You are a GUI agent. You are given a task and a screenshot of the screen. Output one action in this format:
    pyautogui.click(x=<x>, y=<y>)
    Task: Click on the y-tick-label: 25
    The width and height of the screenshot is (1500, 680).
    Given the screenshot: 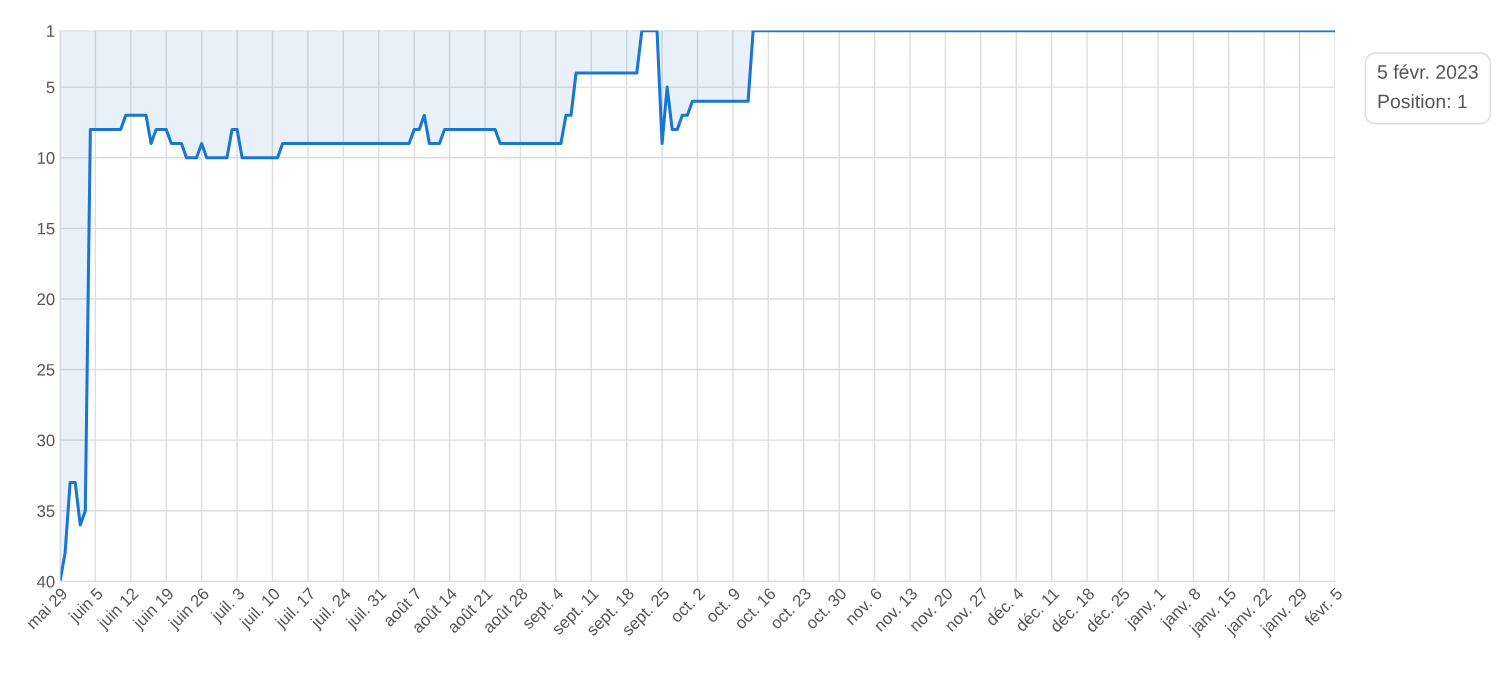 What is the action you would take?
    pyautogui.click(x=46, y=369)
    